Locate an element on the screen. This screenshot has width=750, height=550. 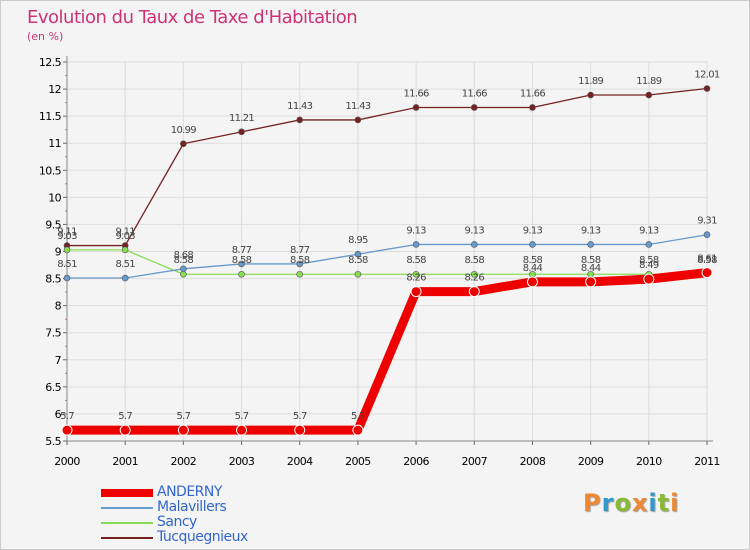
data-label-sancy: 9.03 is located at coordinates (67, 236).